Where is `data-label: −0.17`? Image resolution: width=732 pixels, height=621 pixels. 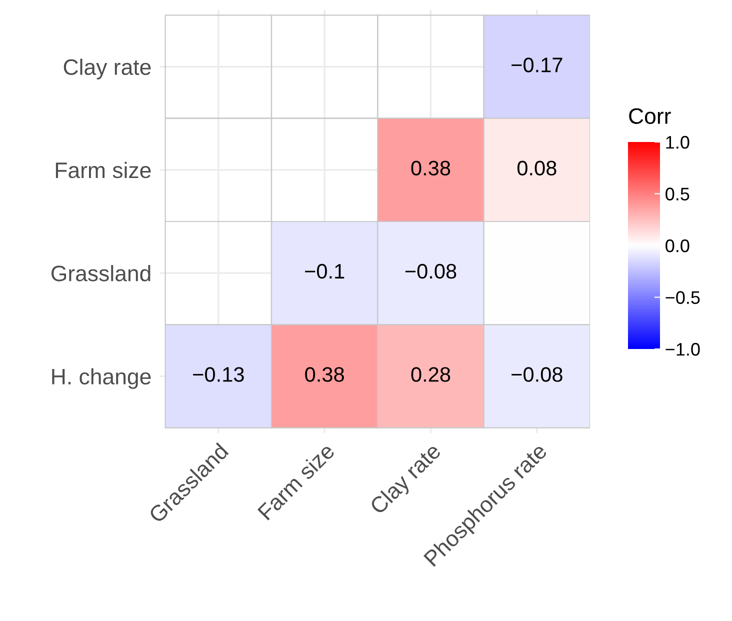 data-label: −0.17 is located at coordinates (537, 65).